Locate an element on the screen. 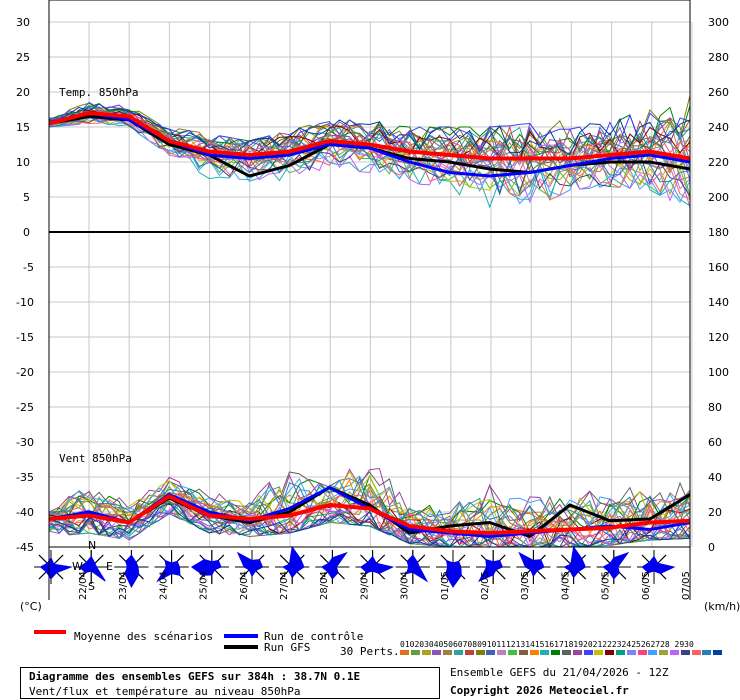 The image size is (740, 700). temp-mean-line is located at coordinates (369, 135).